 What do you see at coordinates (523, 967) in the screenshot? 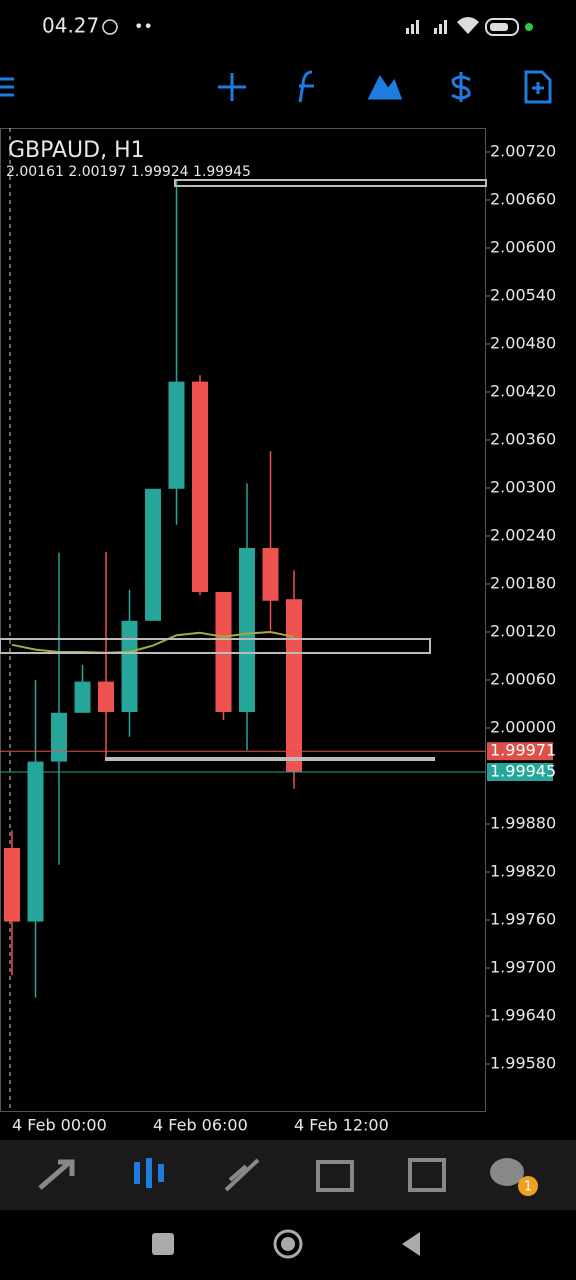
I see `y-tick-label: 1.99700` at bounding box center [523, 967].